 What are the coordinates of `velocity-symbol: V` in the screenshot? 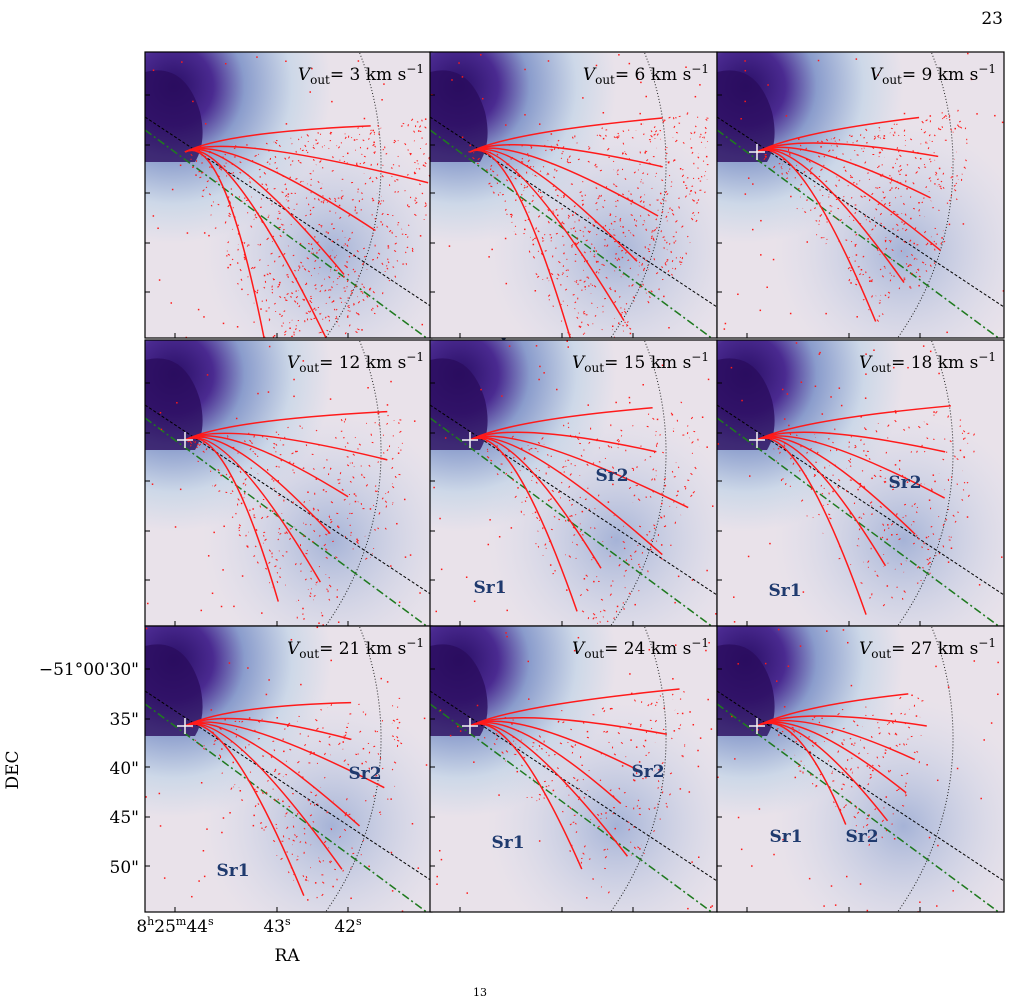 It's located at (579, 649).